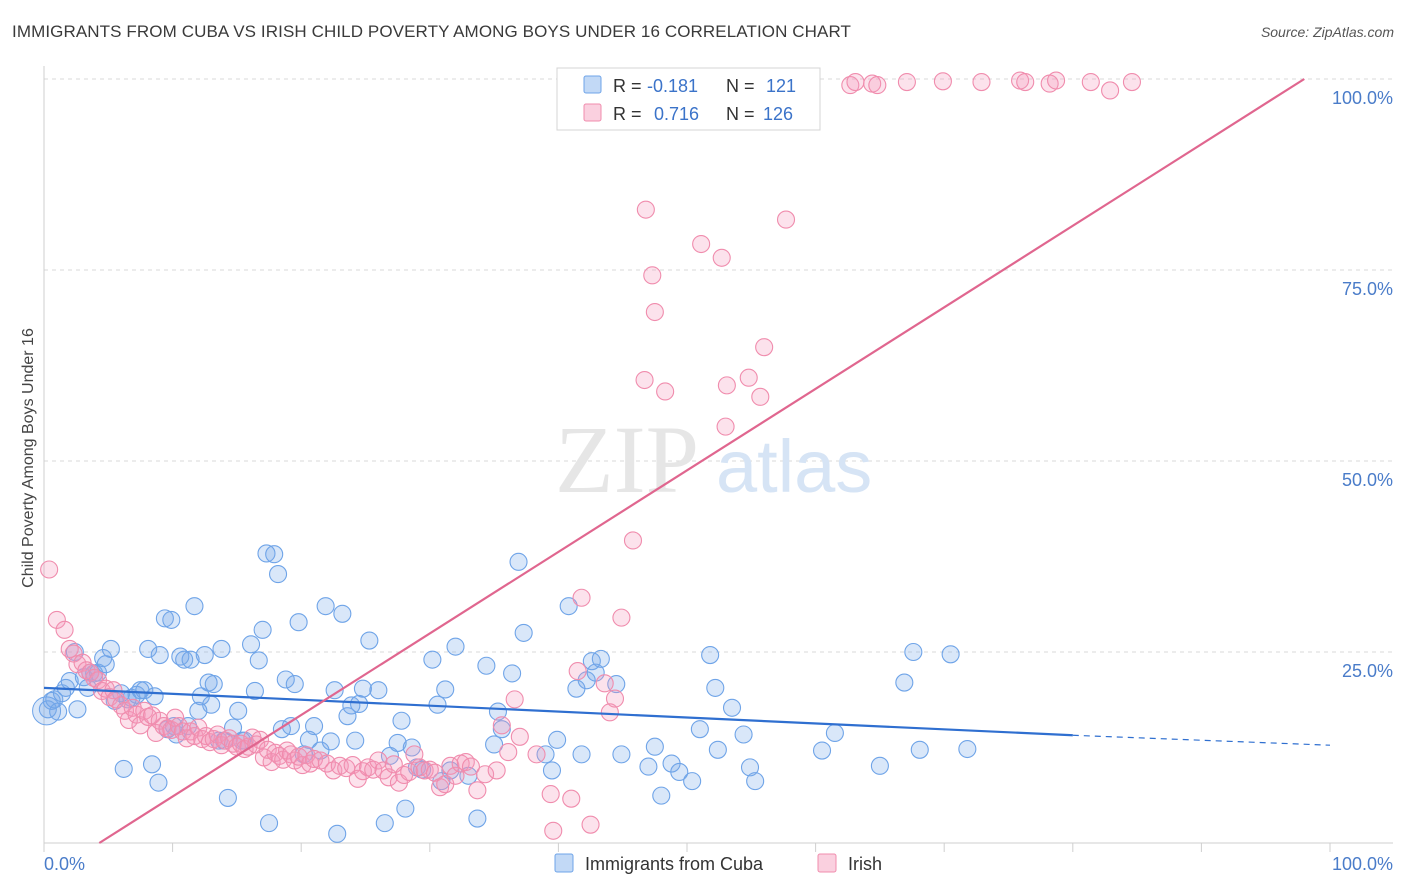 This screenshot has width=1406, height=892. Describe the element at coordinates (827, 863) in the screenshot. I see `legend-bottom-swatch-irish` at that location.